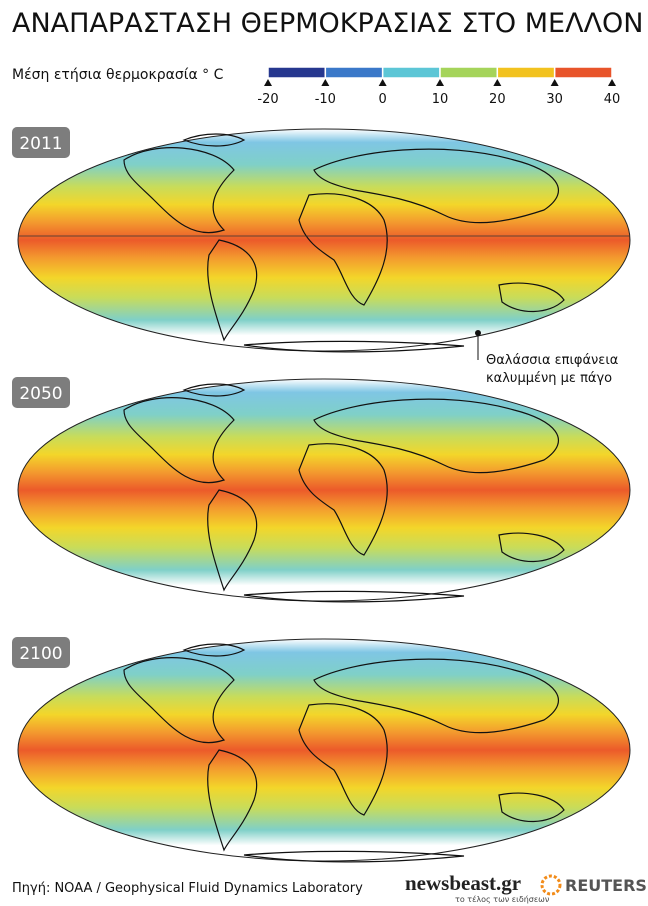 This screenshot has height=906, width=648. I want to click on annotation: Θαλάσσια επιφάνεια καλυμμένη με πάγο, so click(546, 358).